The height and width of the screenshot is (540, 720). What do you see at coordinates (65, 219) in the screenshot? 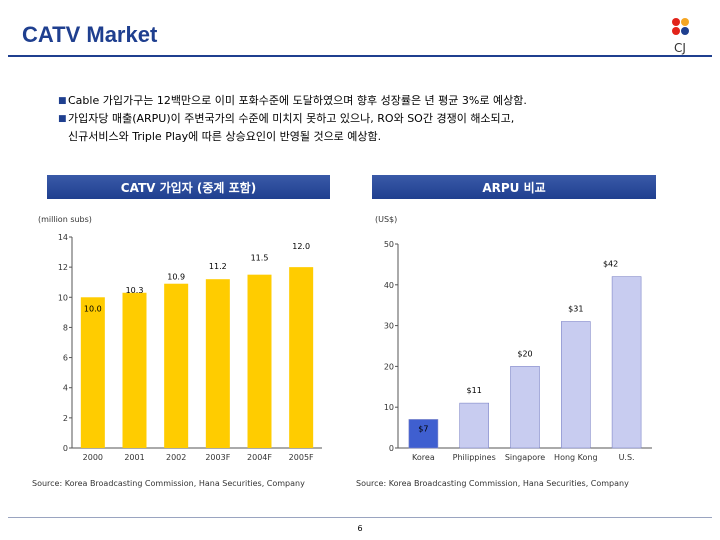
I see `subscribers-unit-label: (million subs)` at bounding box center [65, 219].